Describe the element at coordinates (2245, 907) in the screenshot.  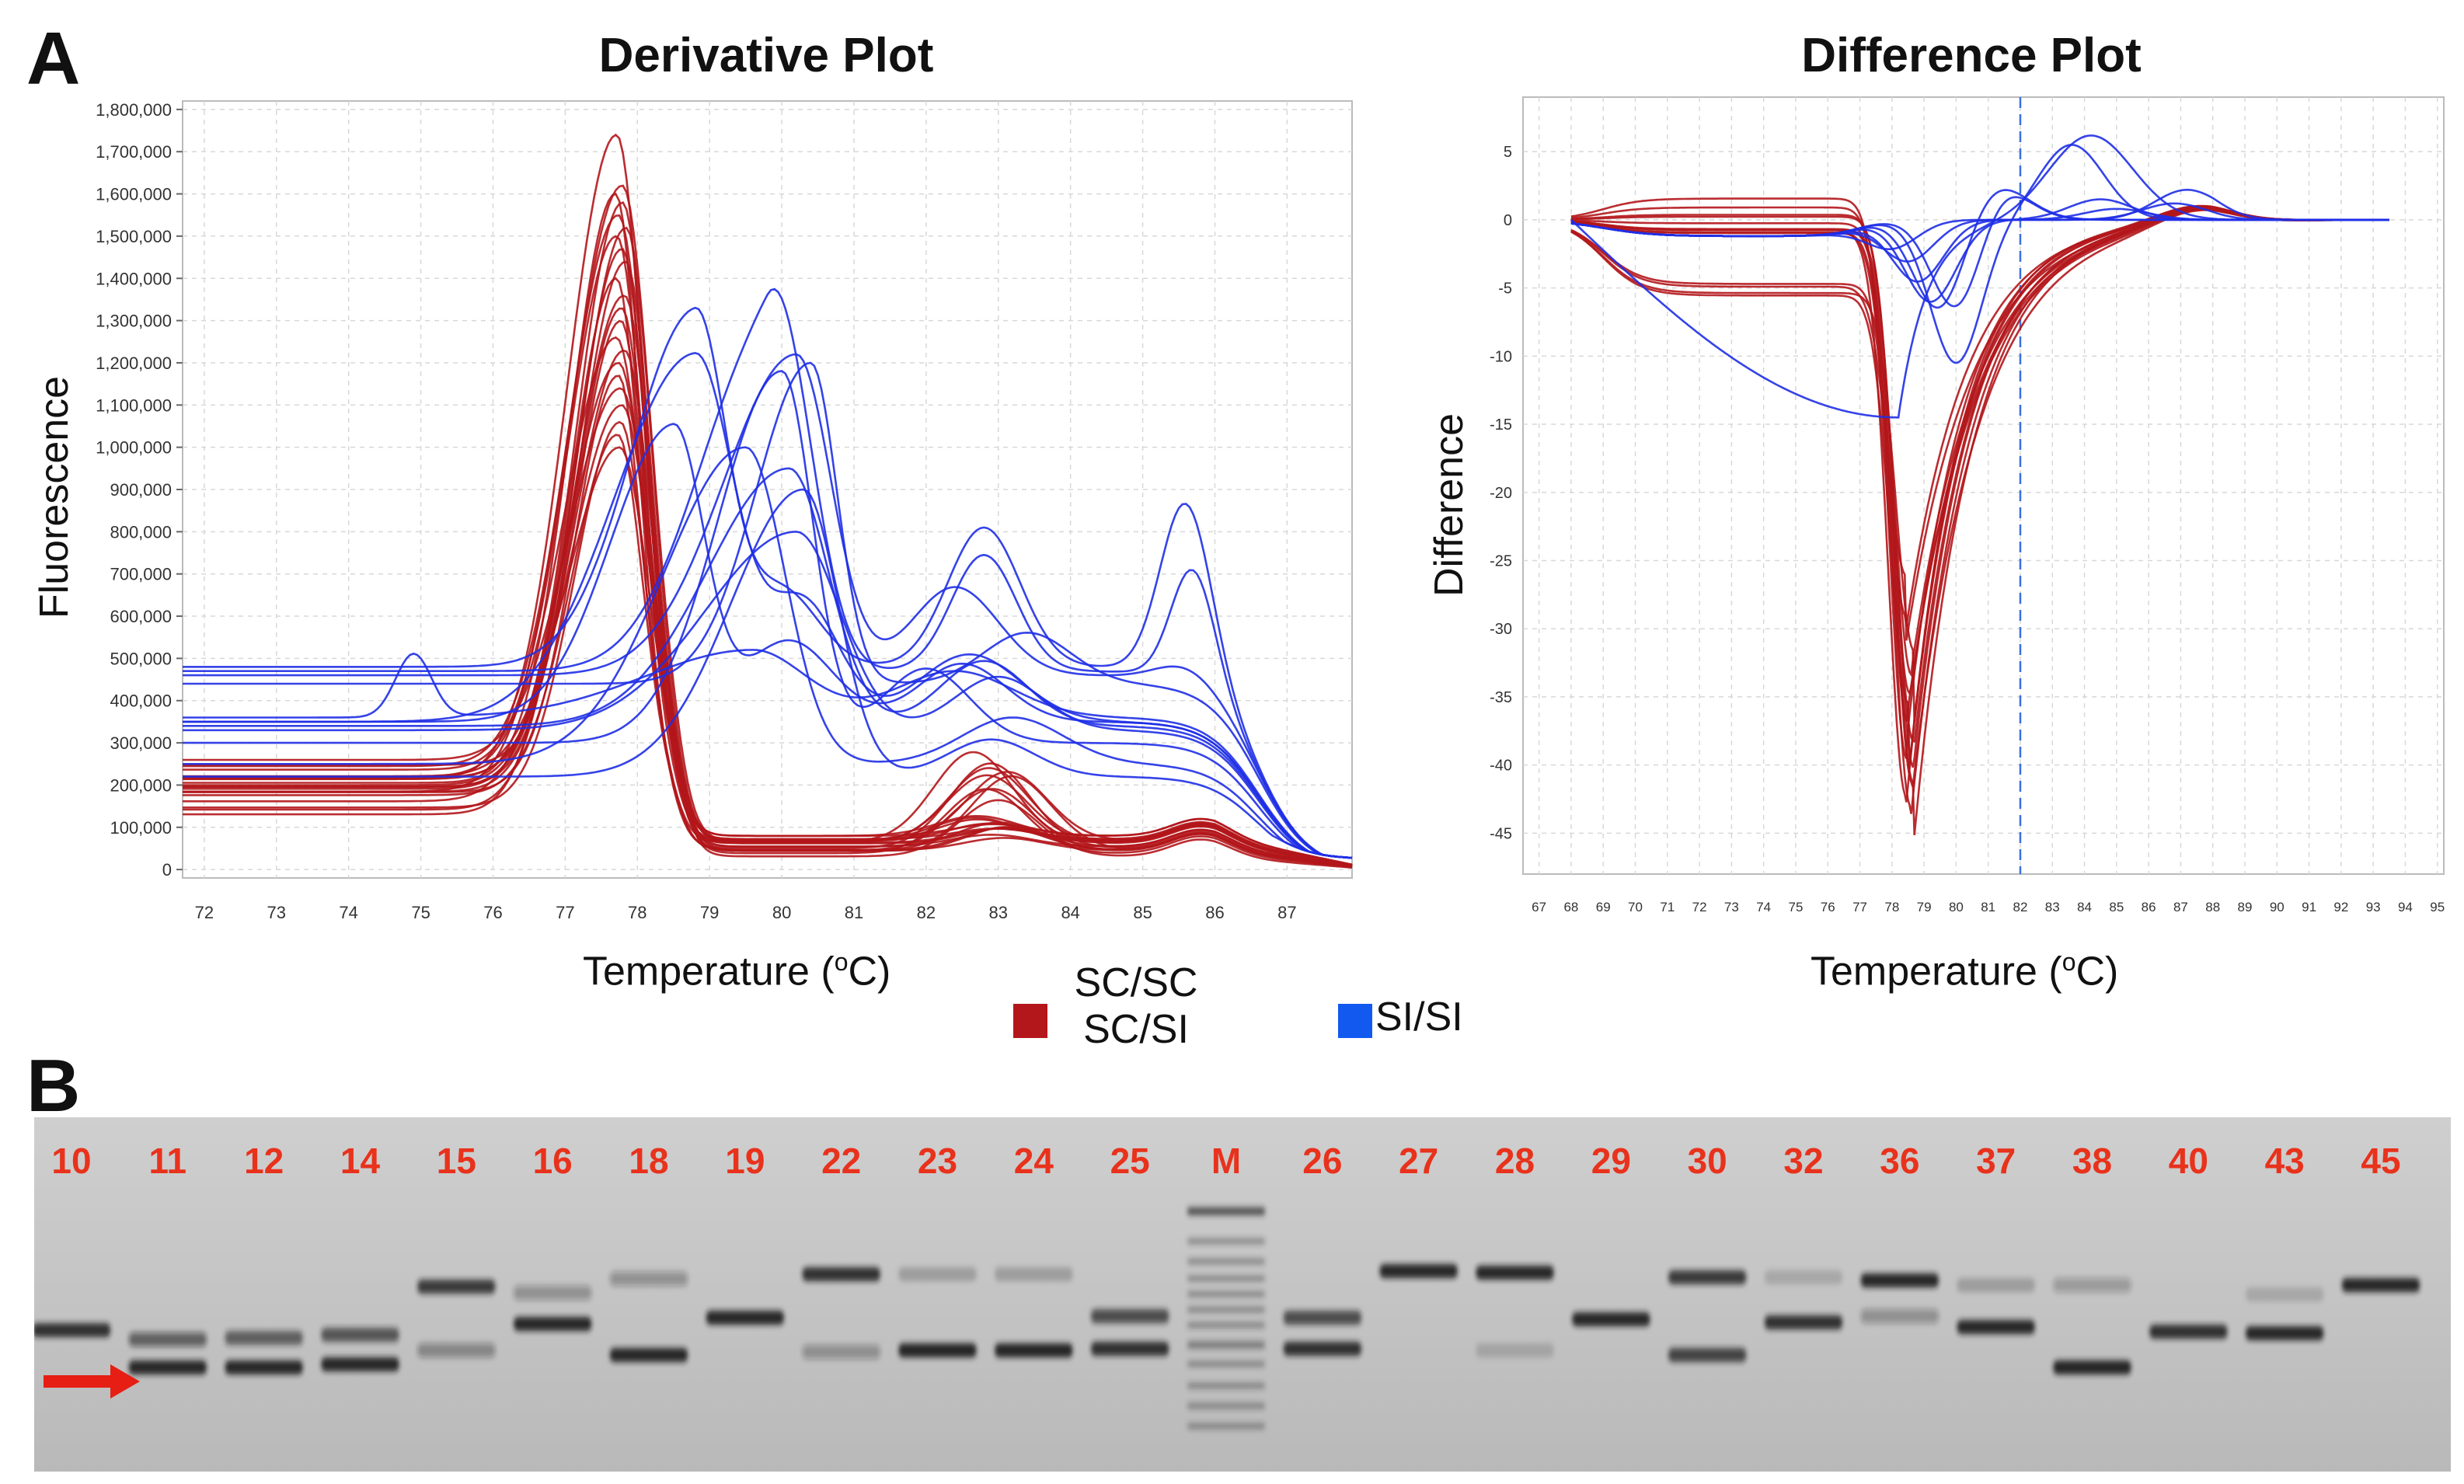
I see `difference-x-tick-label: 89` at that location.